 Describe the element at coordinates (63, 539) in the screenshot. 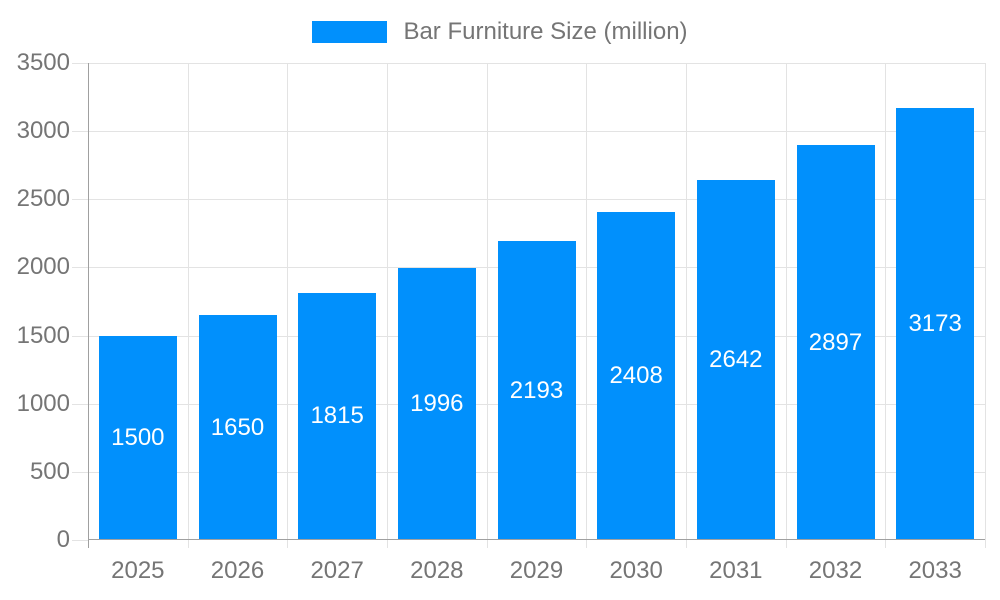

I see `y-tick-label: 0` at that location.